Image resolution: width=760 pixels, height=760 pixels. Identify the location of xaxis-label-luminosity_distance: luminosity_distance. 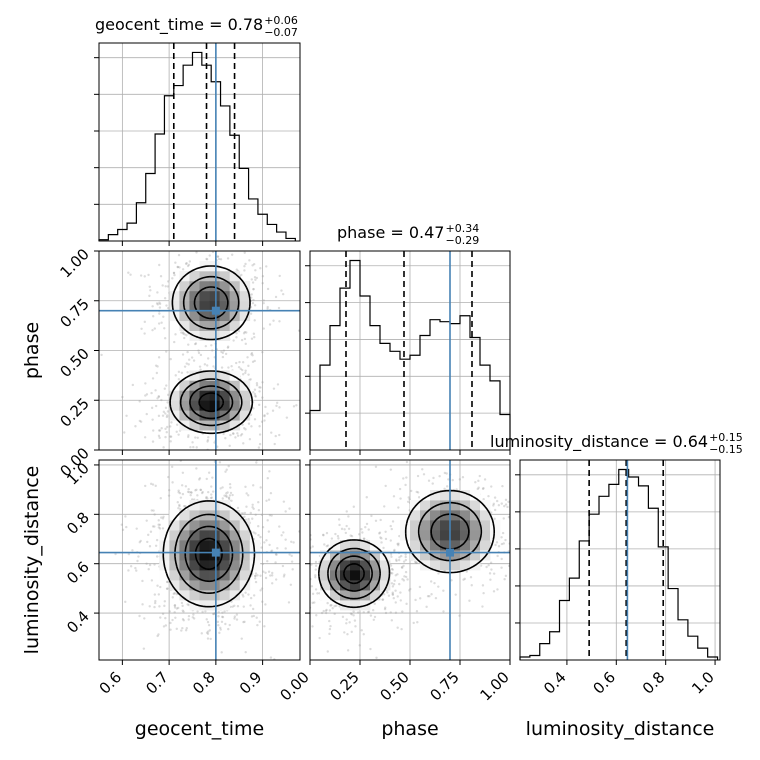
(620, 729).